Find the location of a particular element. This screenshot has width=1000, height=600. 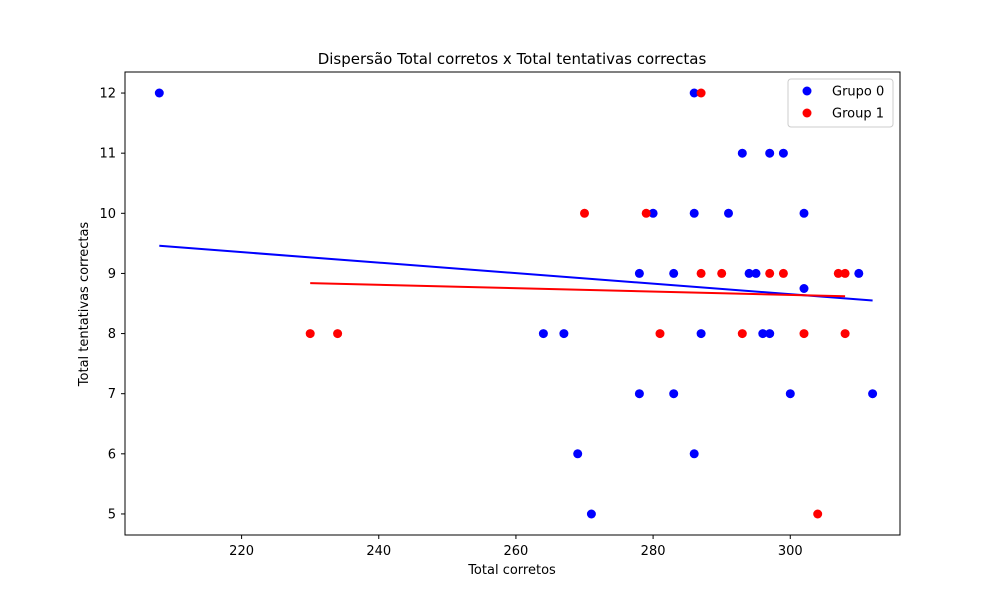

y-tick-label: 6 is located at coordinates (112, 454).